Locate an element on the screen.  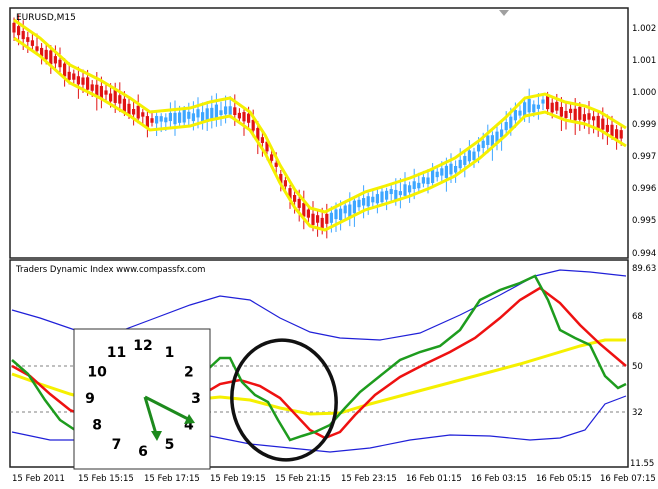
indicator-axis: 89.63 68 50 32 11.55 is located at coordinates (643, 366).